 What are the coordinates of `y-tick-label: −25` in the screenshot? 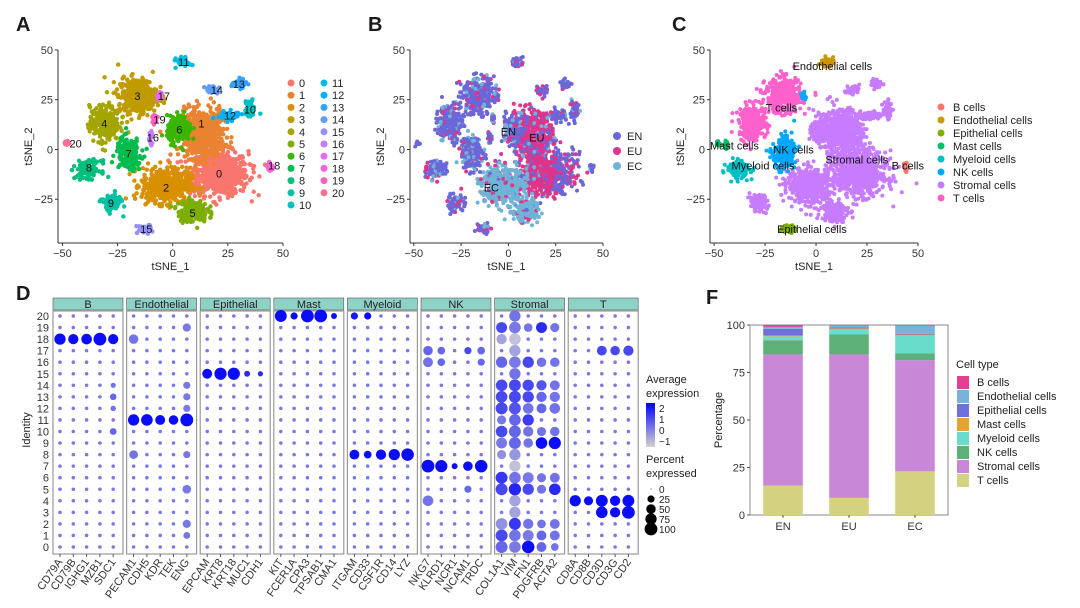 It's located at (395, 200).